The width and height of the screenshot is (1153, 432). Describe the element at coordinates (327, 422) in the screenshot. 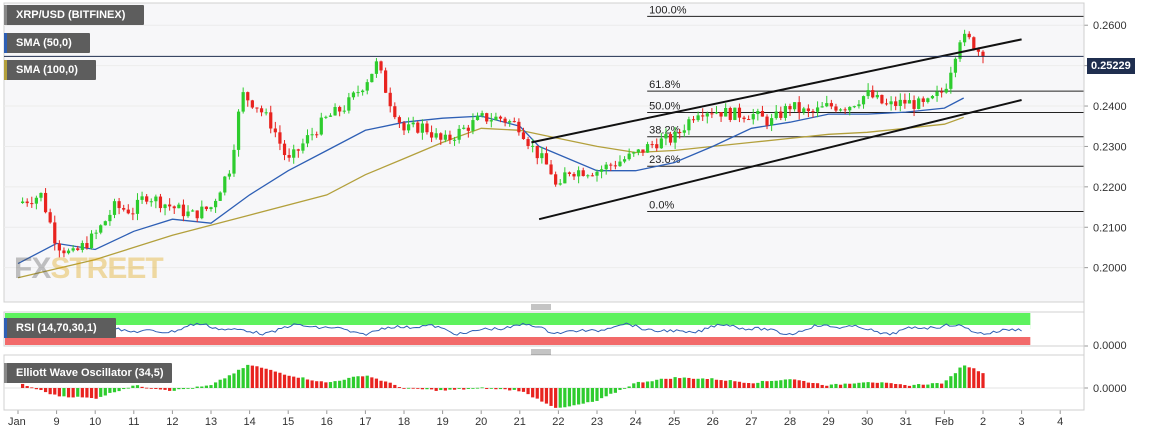

I see `x-tick-label: 16` at that location.